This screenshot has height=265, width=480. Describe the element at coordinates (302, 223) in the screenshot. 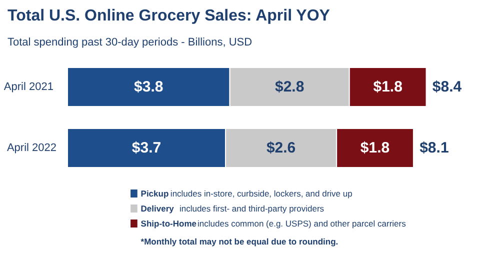

I see `text: includes common (e.g. USPS) and other parcel carriers` at that location.